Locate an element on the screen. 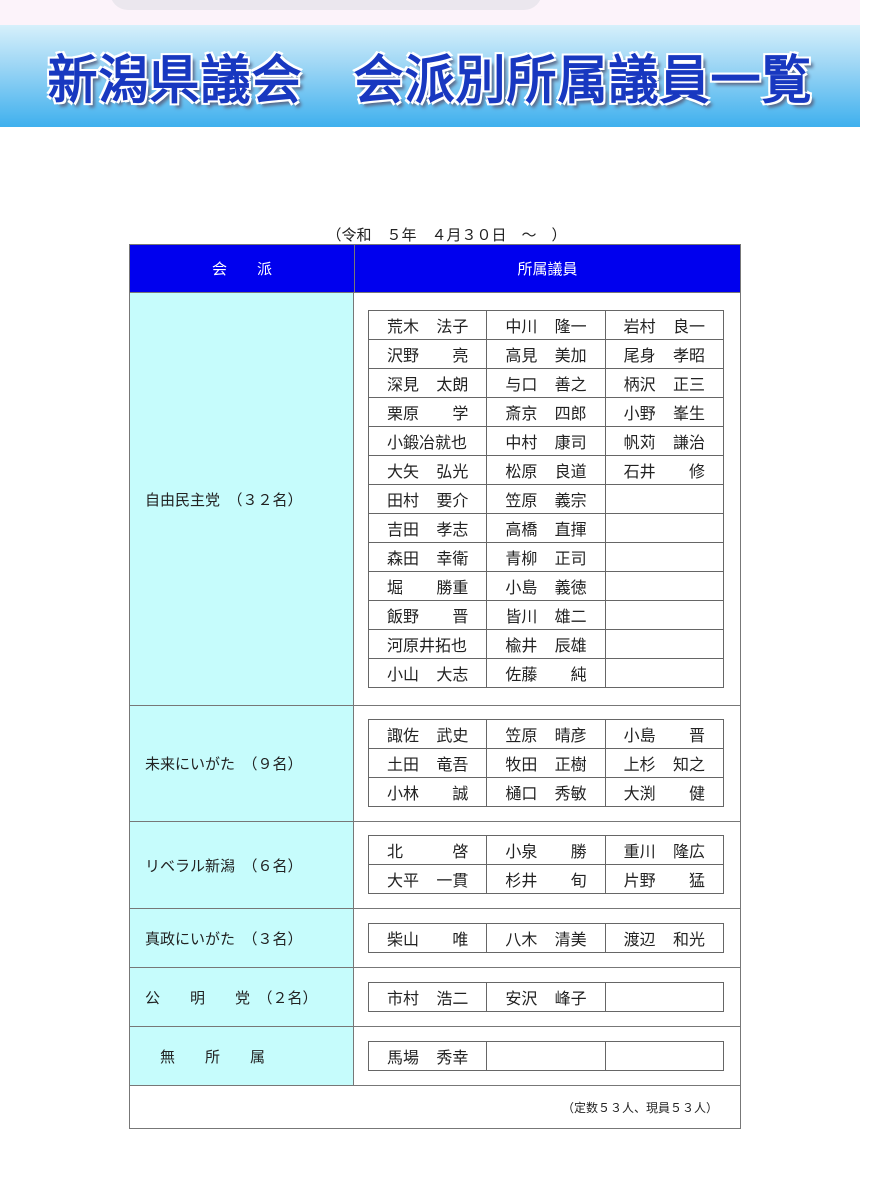 Image resolution: width=893 pixels, height=1200 pixels. table-row: 深見 太朗 与口 善之 柄沢 正三 is located at coordinates (546, 383).